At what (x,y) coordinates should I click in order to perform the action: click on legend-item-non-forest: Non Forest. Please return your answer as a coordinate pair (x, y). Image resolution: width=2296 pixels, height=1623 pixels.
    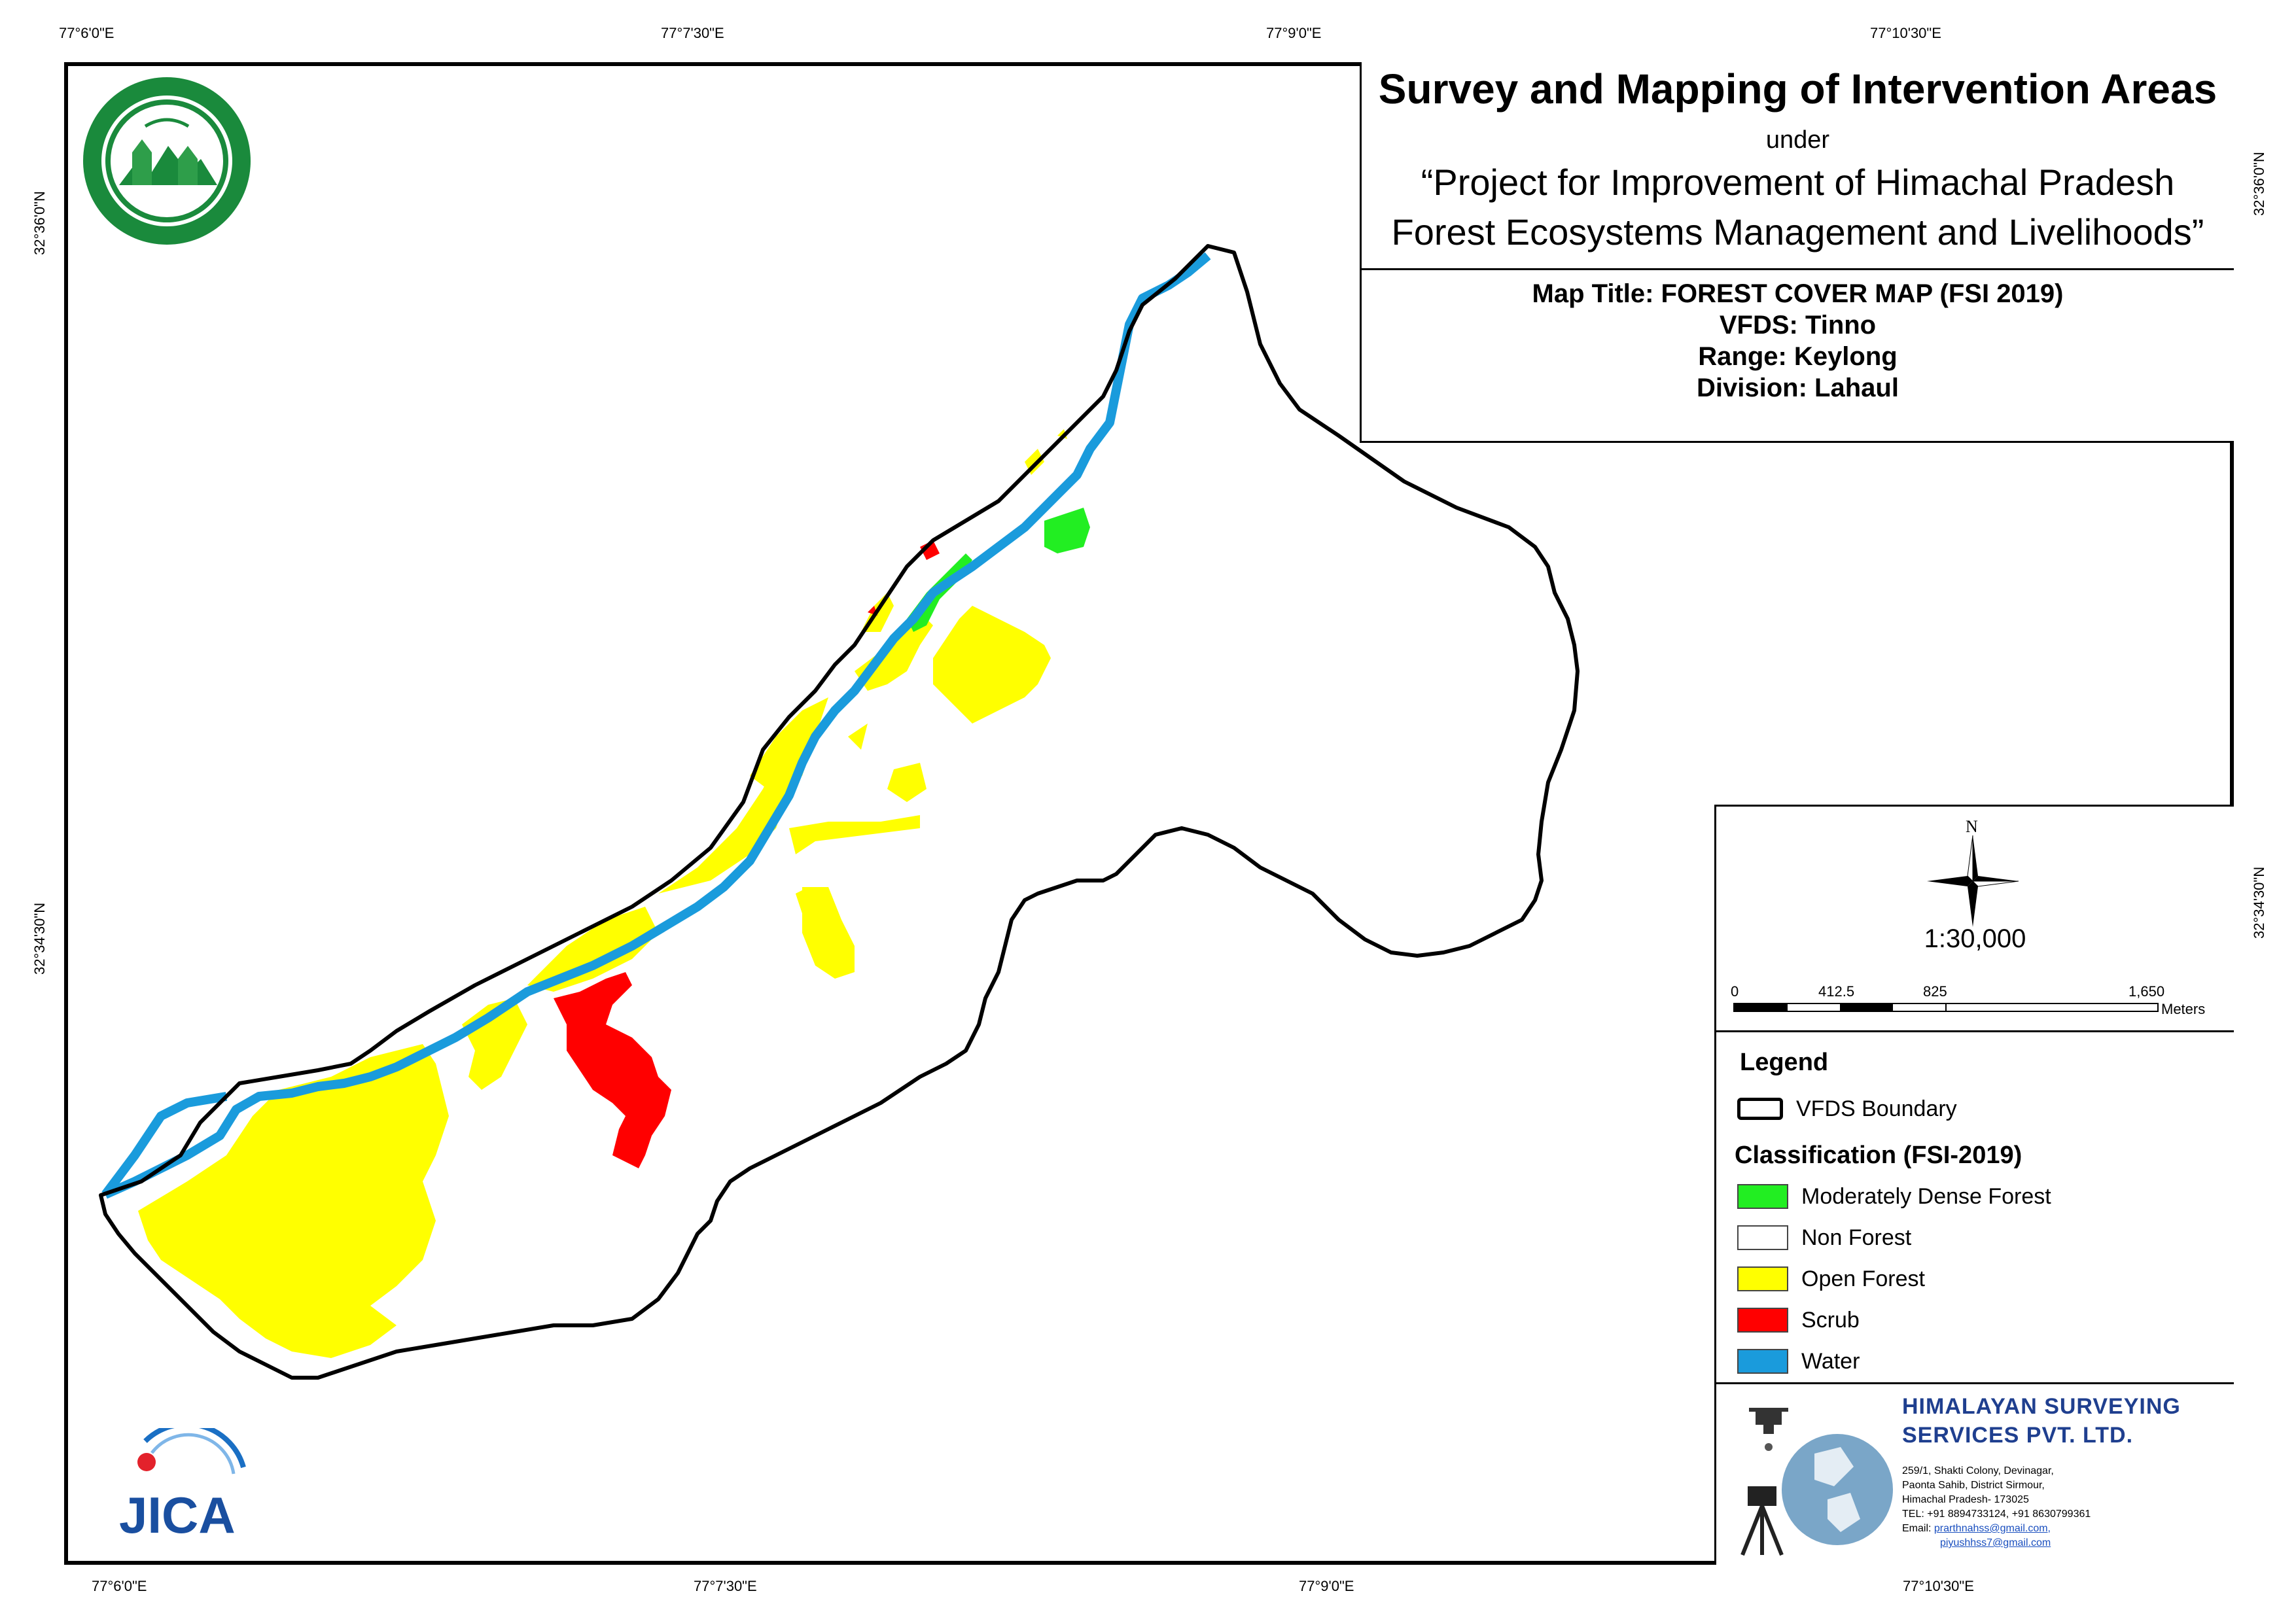
    Looking at the image, I should click on (1824, 1238).